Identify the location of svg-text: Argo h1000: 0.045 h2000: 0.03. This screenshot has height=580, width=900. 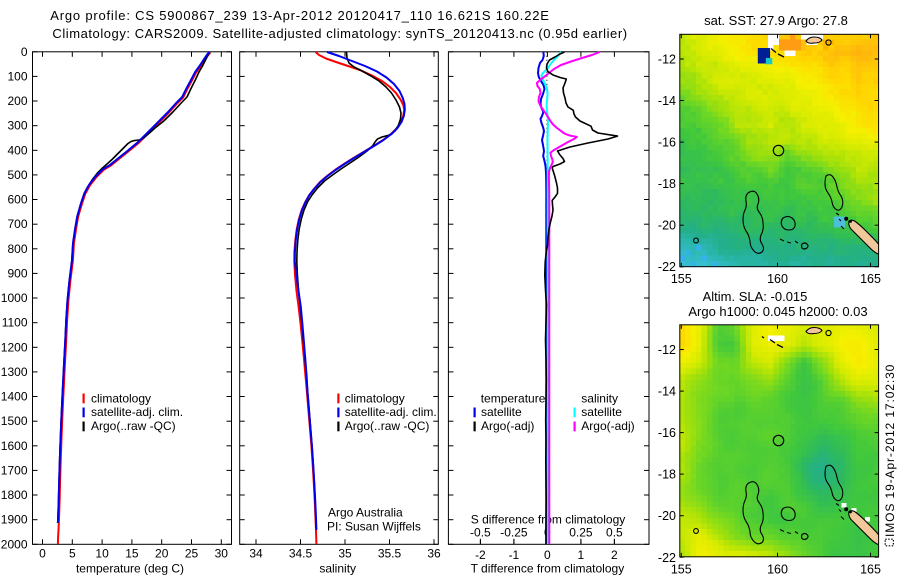
(777, 311).